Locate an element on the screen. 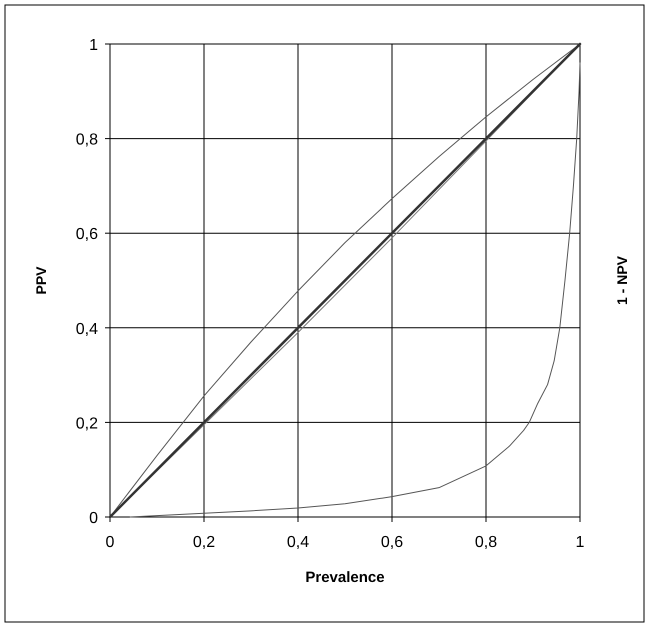 The width and height of the screenshot is (649, 627). y-tick-label: 1 is located at coordinates (93, 45).